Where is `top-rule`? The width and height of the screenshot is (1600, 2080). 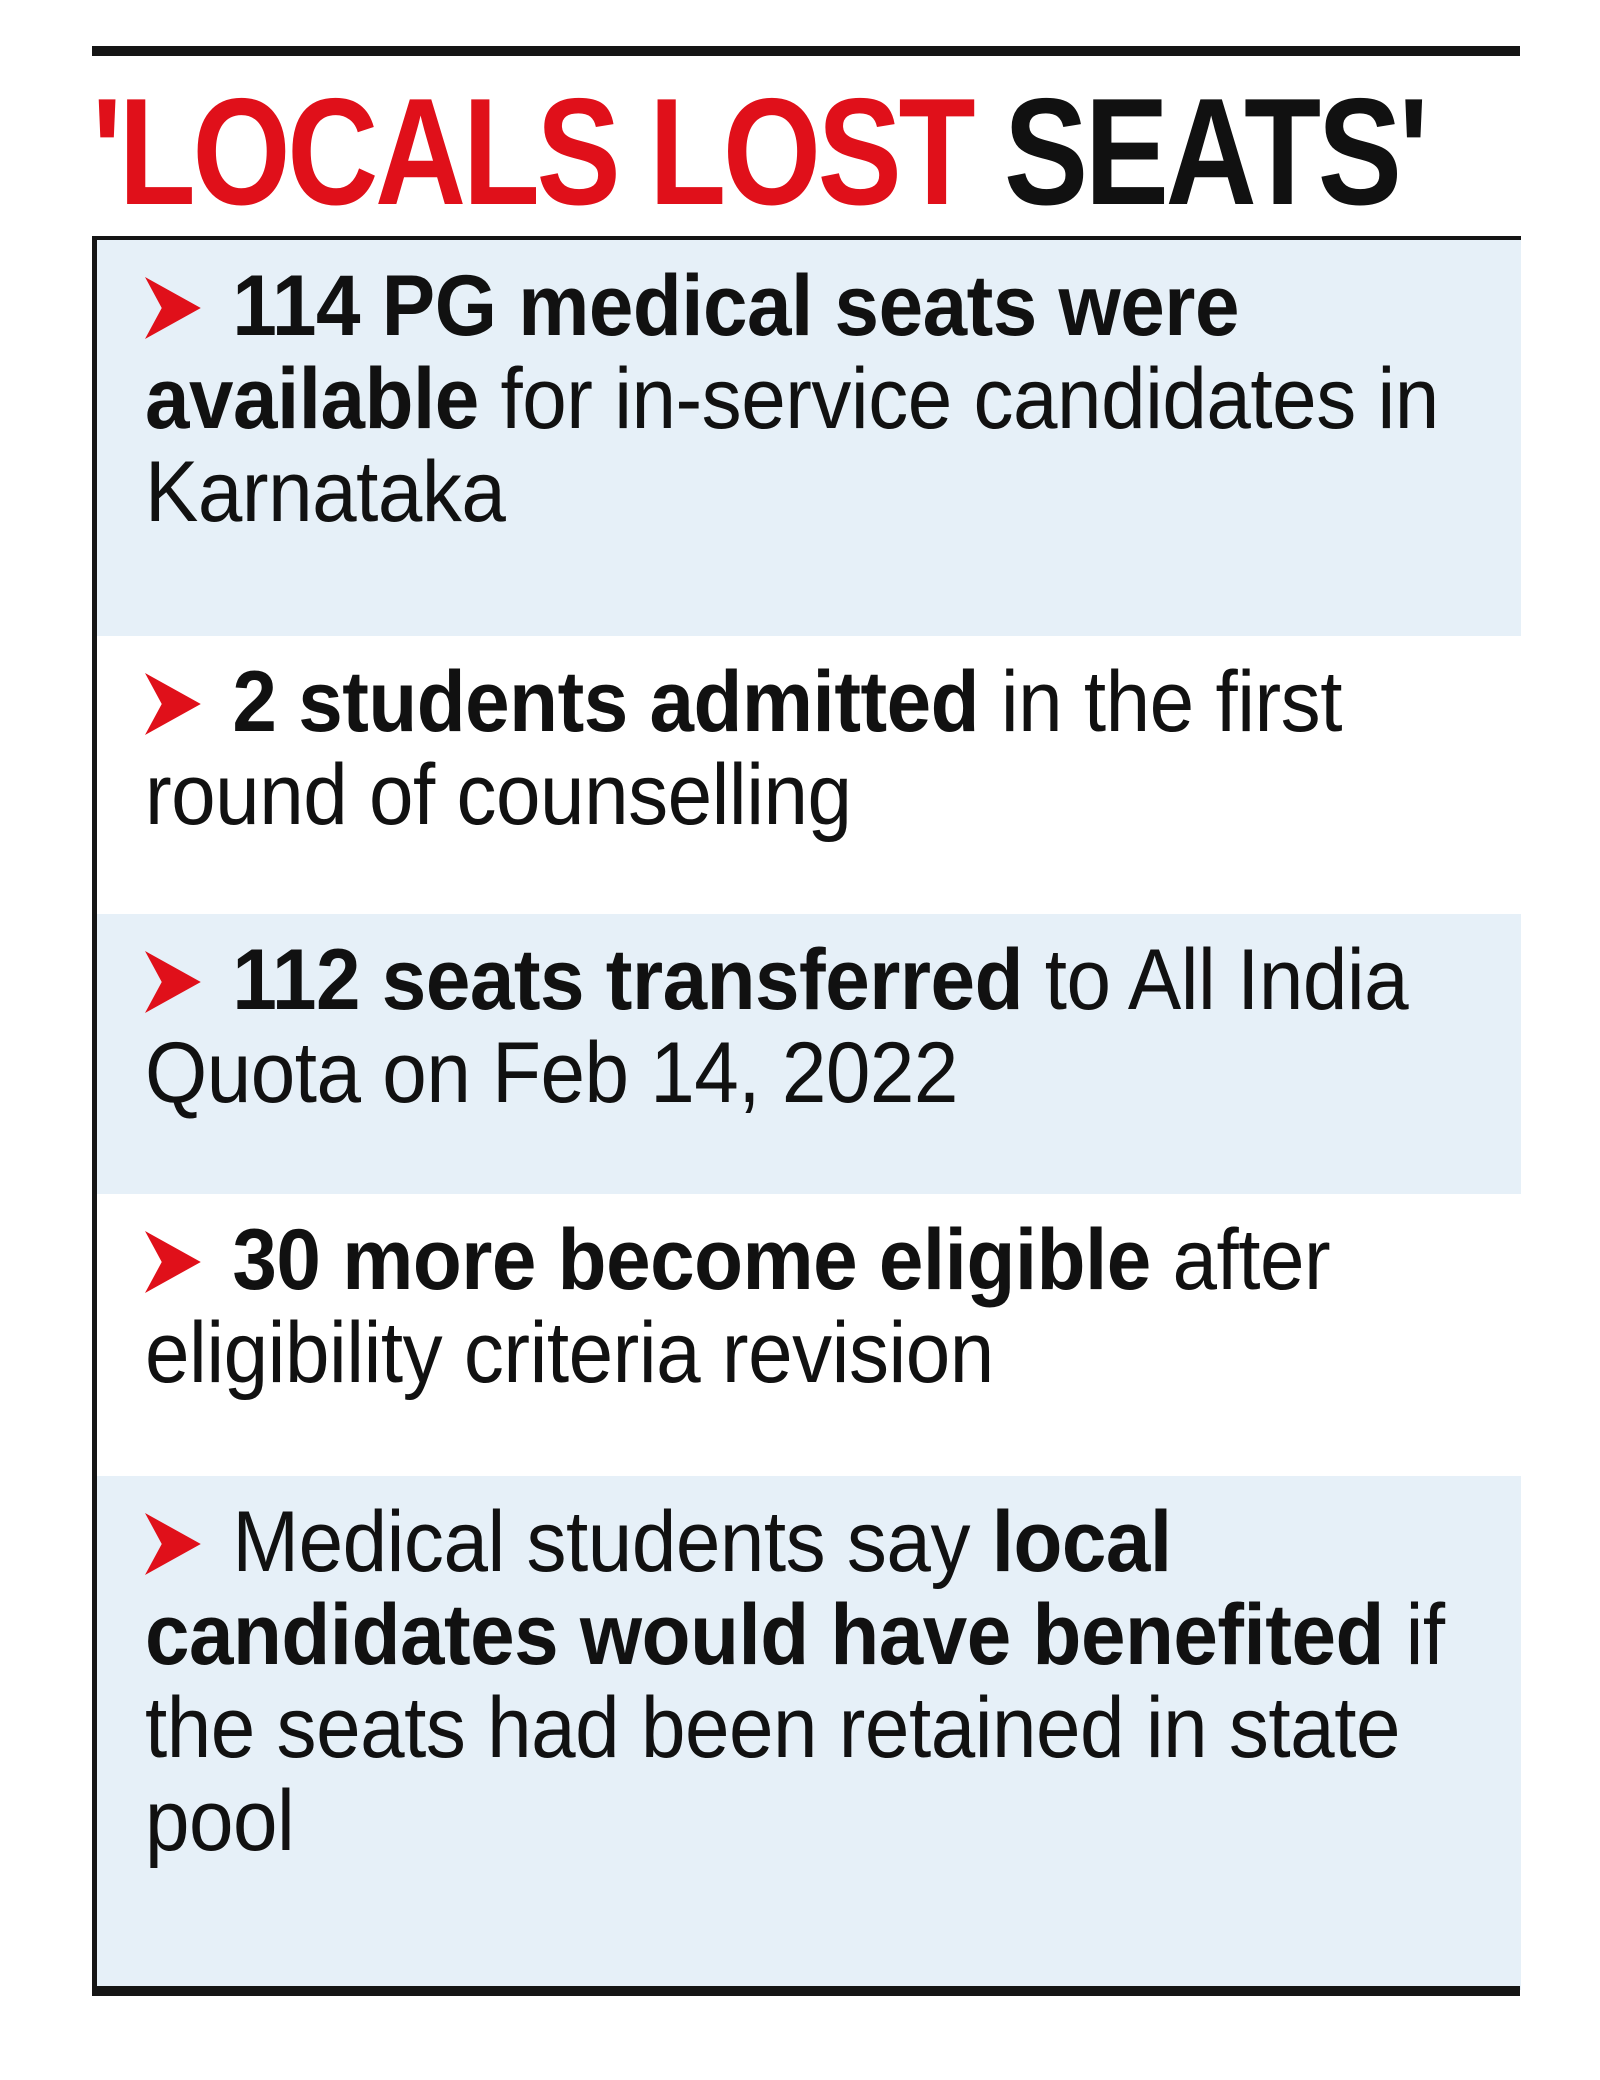 top-rule is located at coordinates (806, 51).